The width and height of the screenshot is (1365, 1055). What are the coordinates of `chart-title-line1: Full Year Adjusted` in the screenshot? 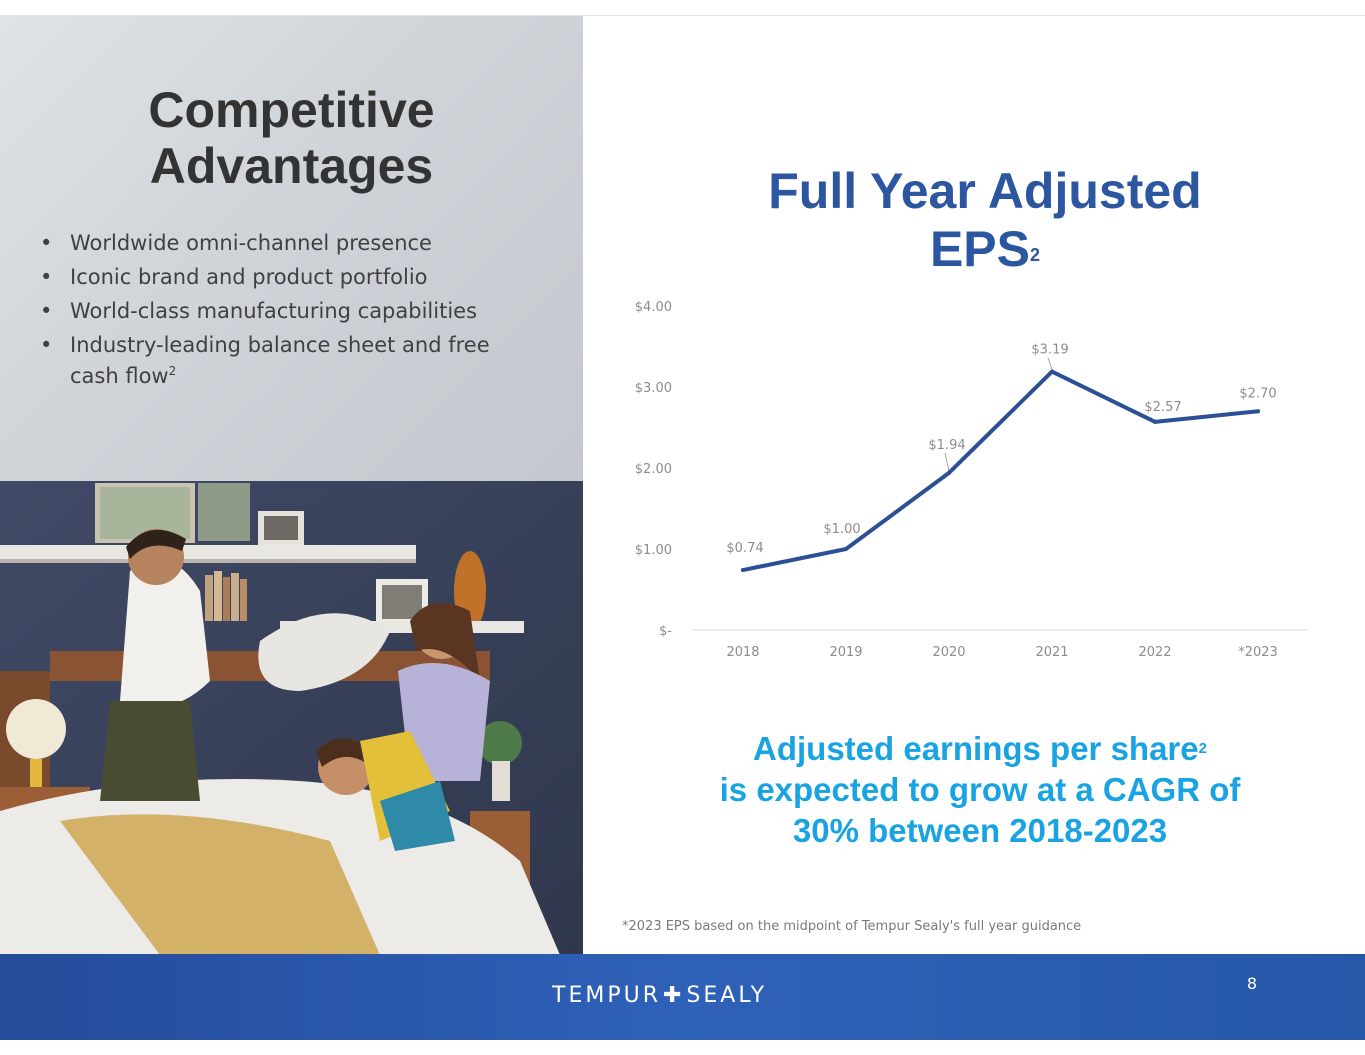 It's located at (985, 191).